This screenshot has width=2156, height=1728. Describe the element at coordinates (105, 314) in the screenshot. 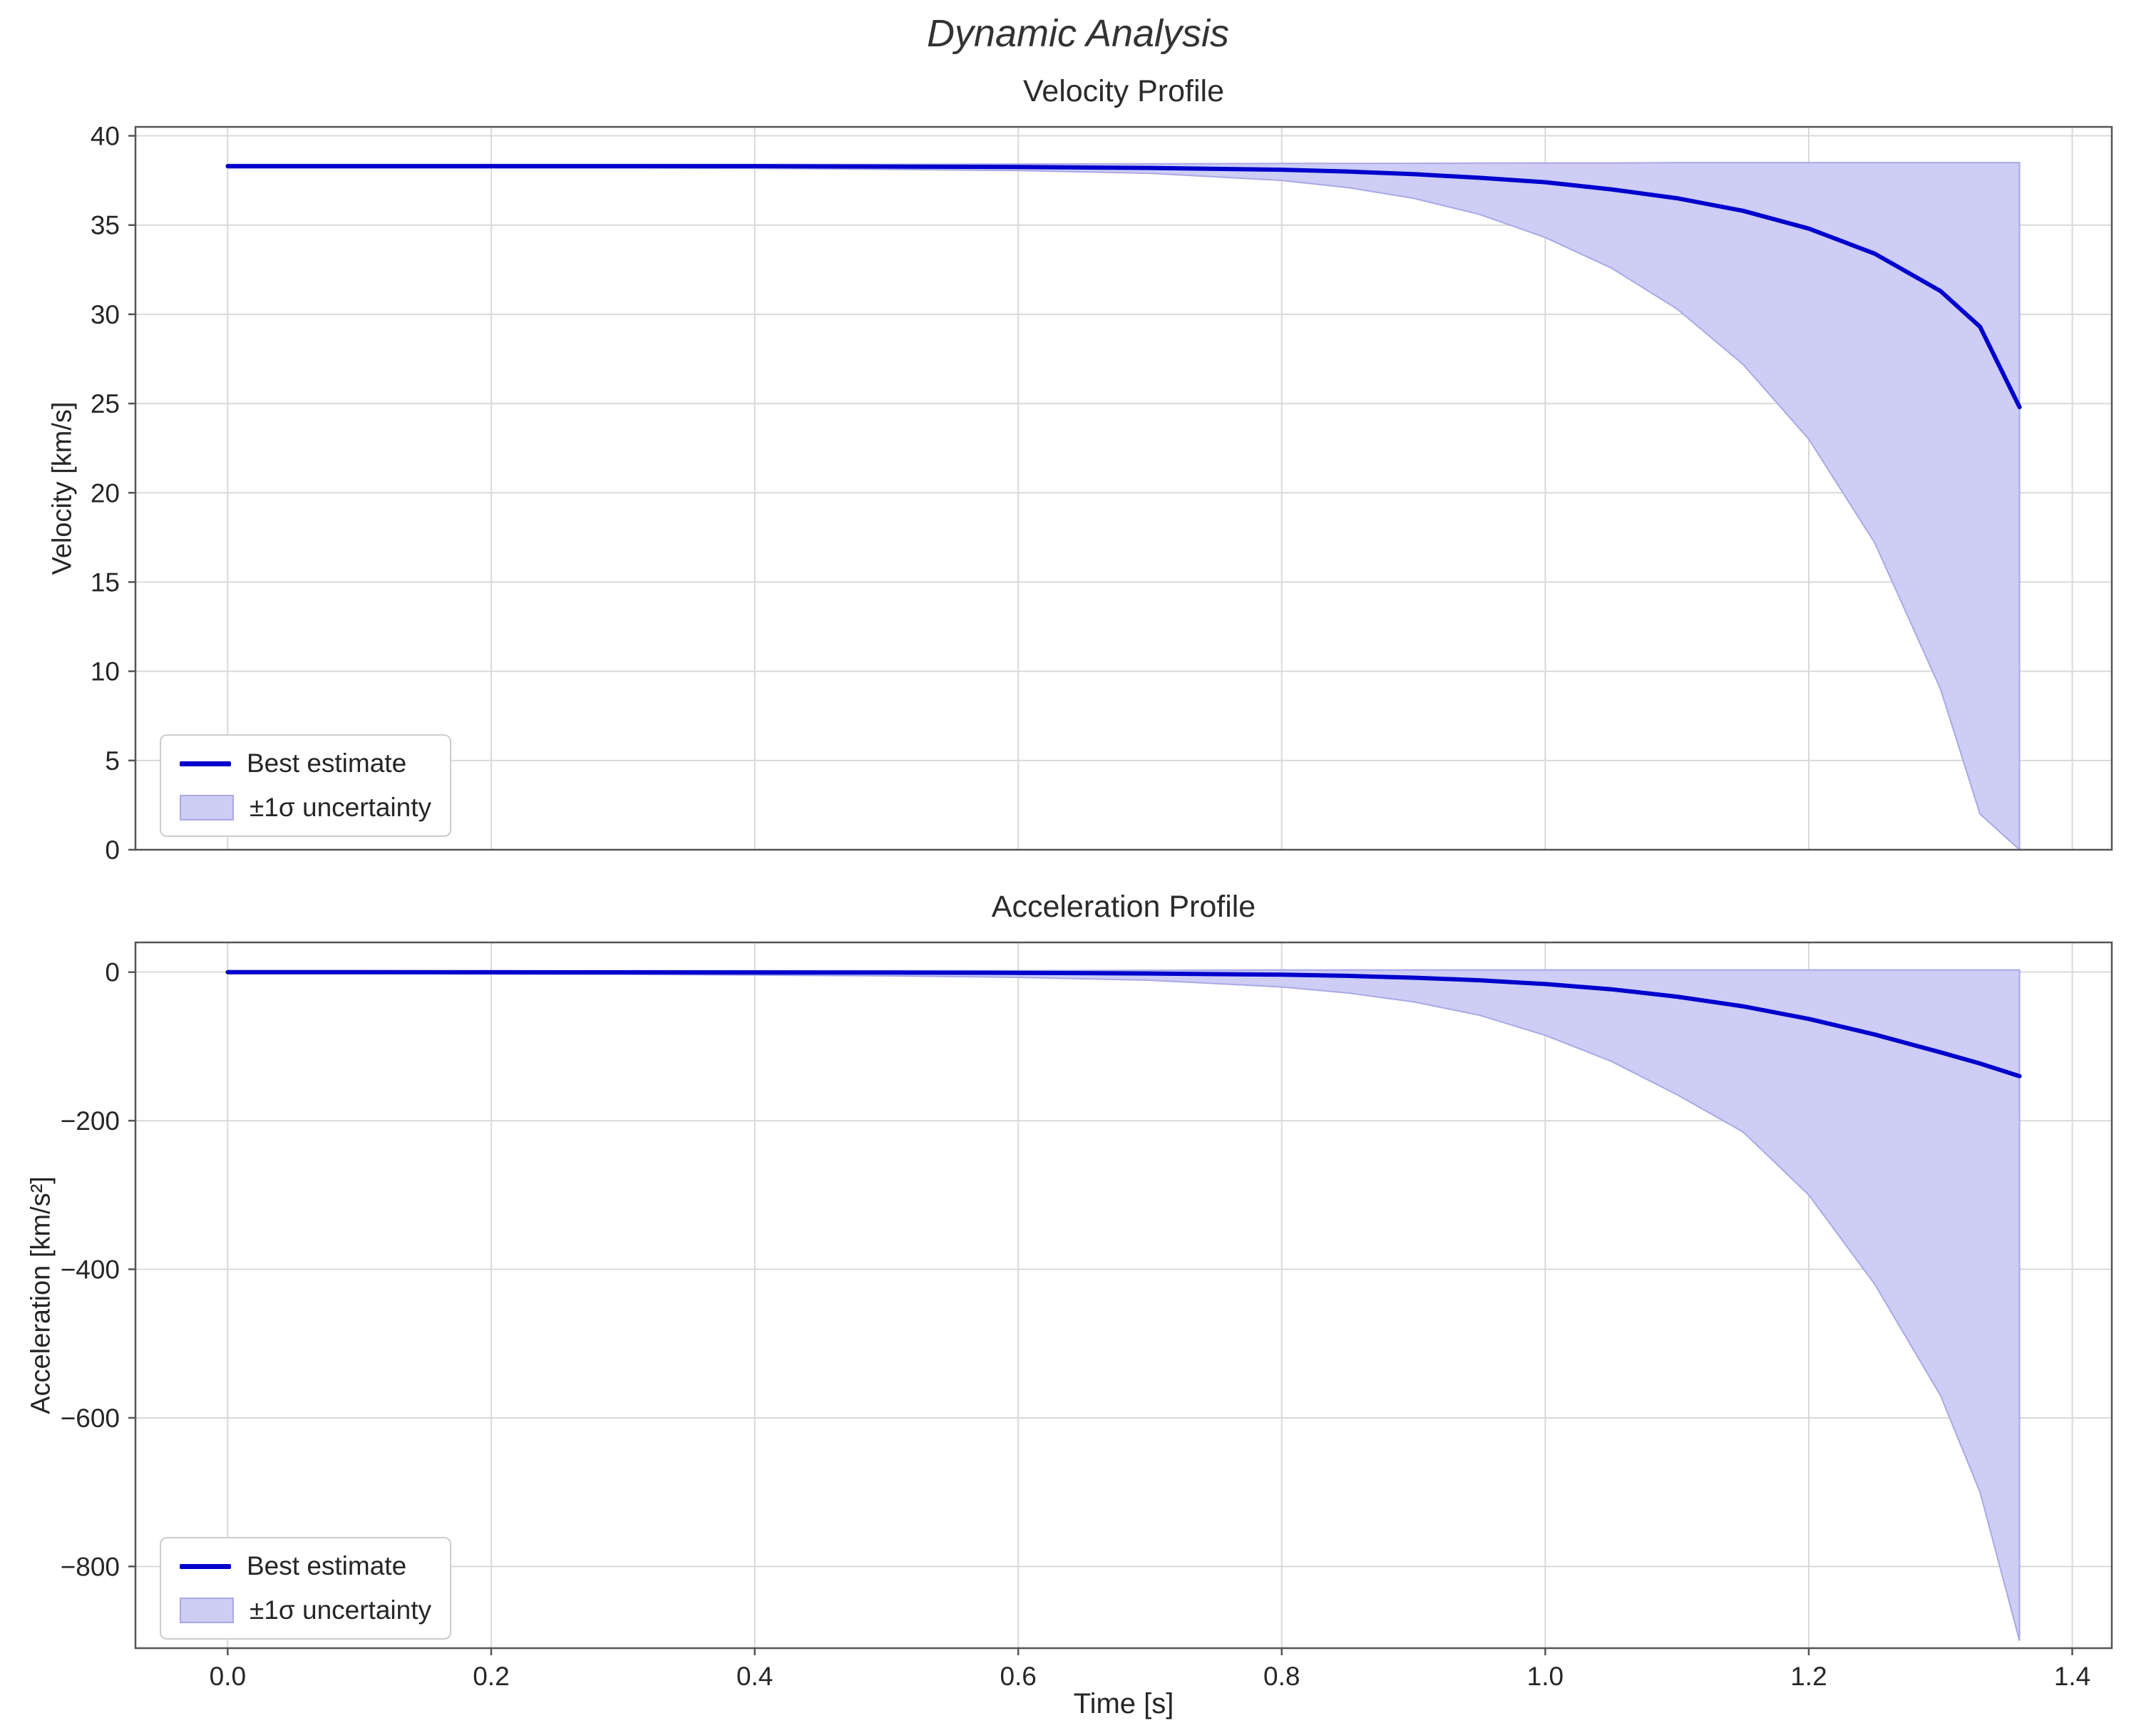

I see `svg-text: 30` at that location.